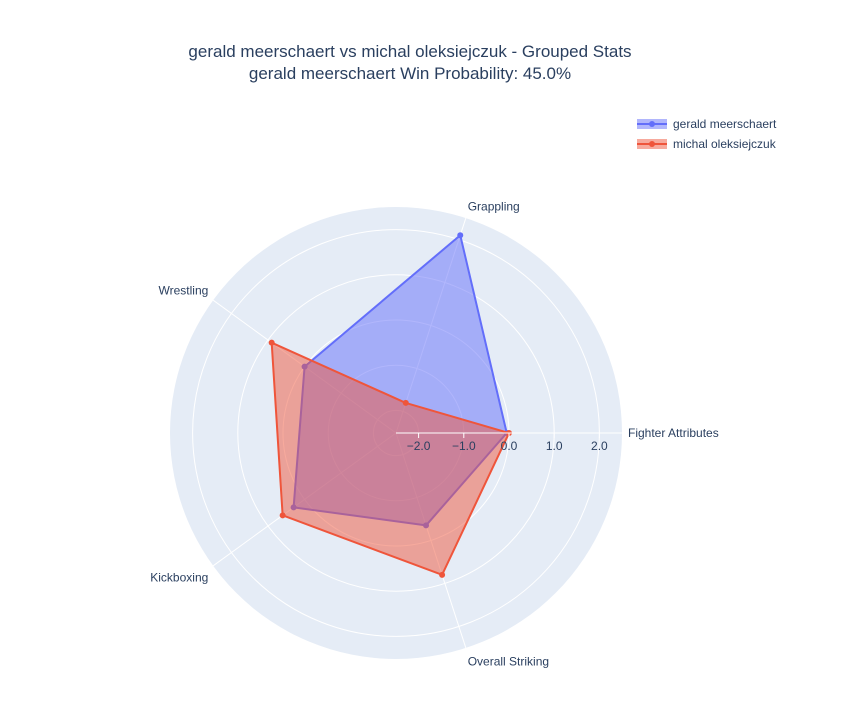  I want to click on radial-axis: −2.0 −1.0 0.0 1.0 2.0, so click(509, 442).